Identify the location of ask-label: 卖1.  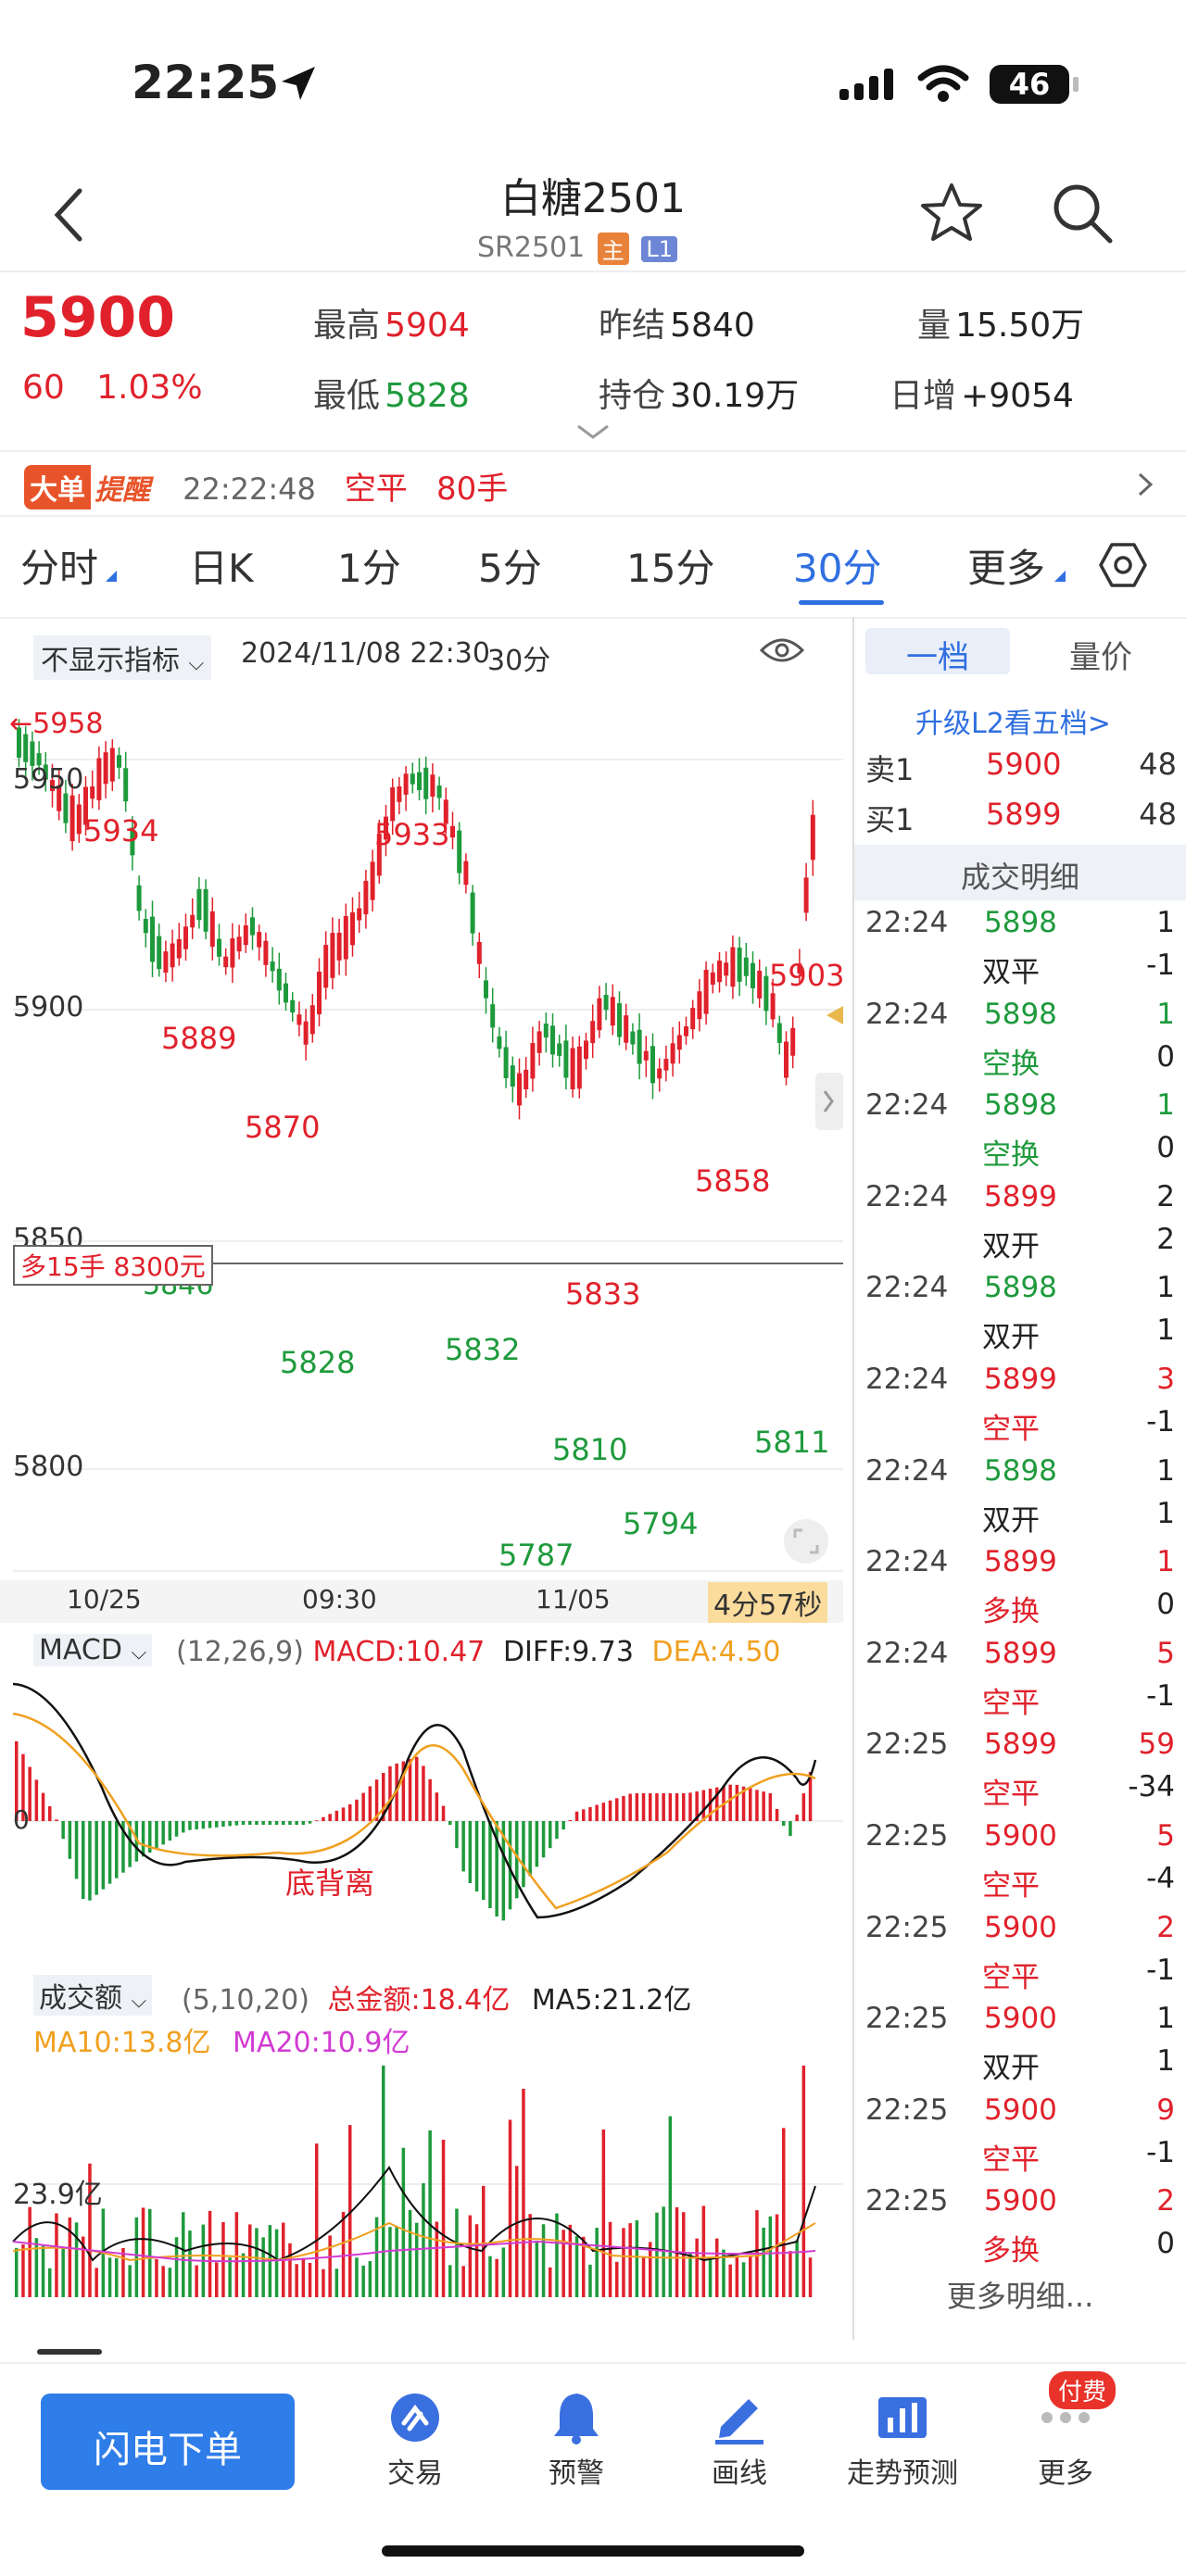
(890, 769).